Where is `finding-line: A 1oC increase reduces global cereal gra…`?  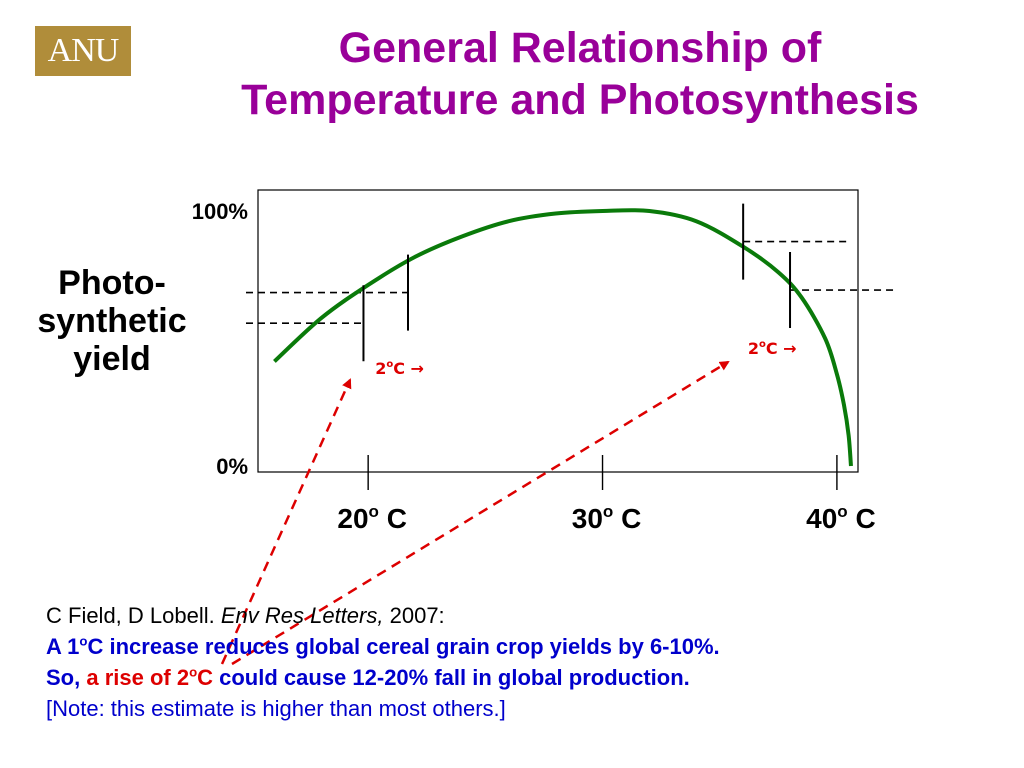 finding-line: A 1oC increase reduces global cereal gra… is located at coordinates (526, 646).